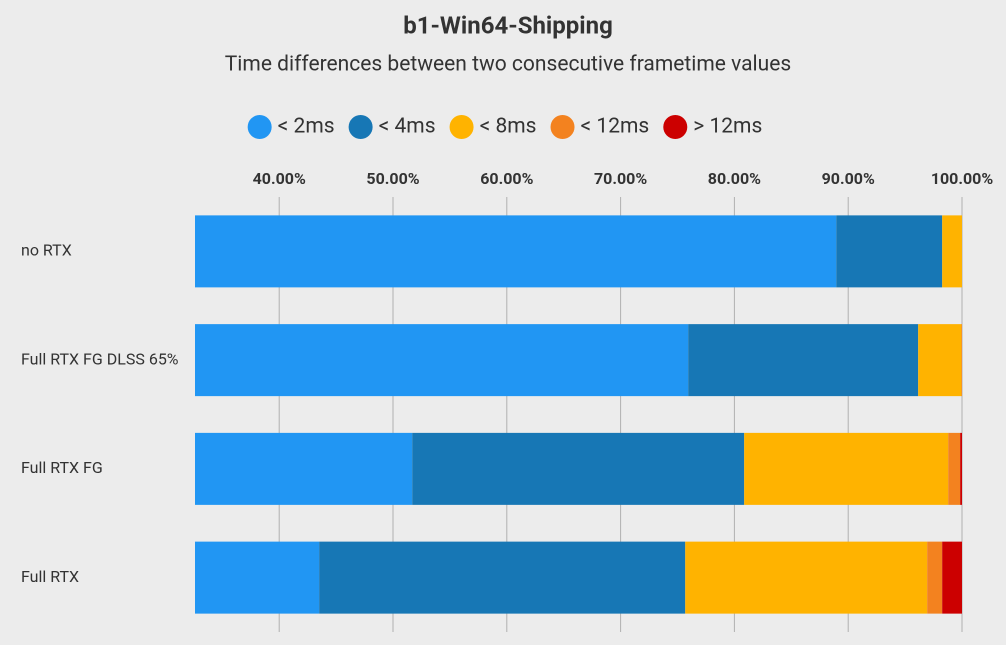  I want to click on legend-label: < 4ms, so click(407, 127).